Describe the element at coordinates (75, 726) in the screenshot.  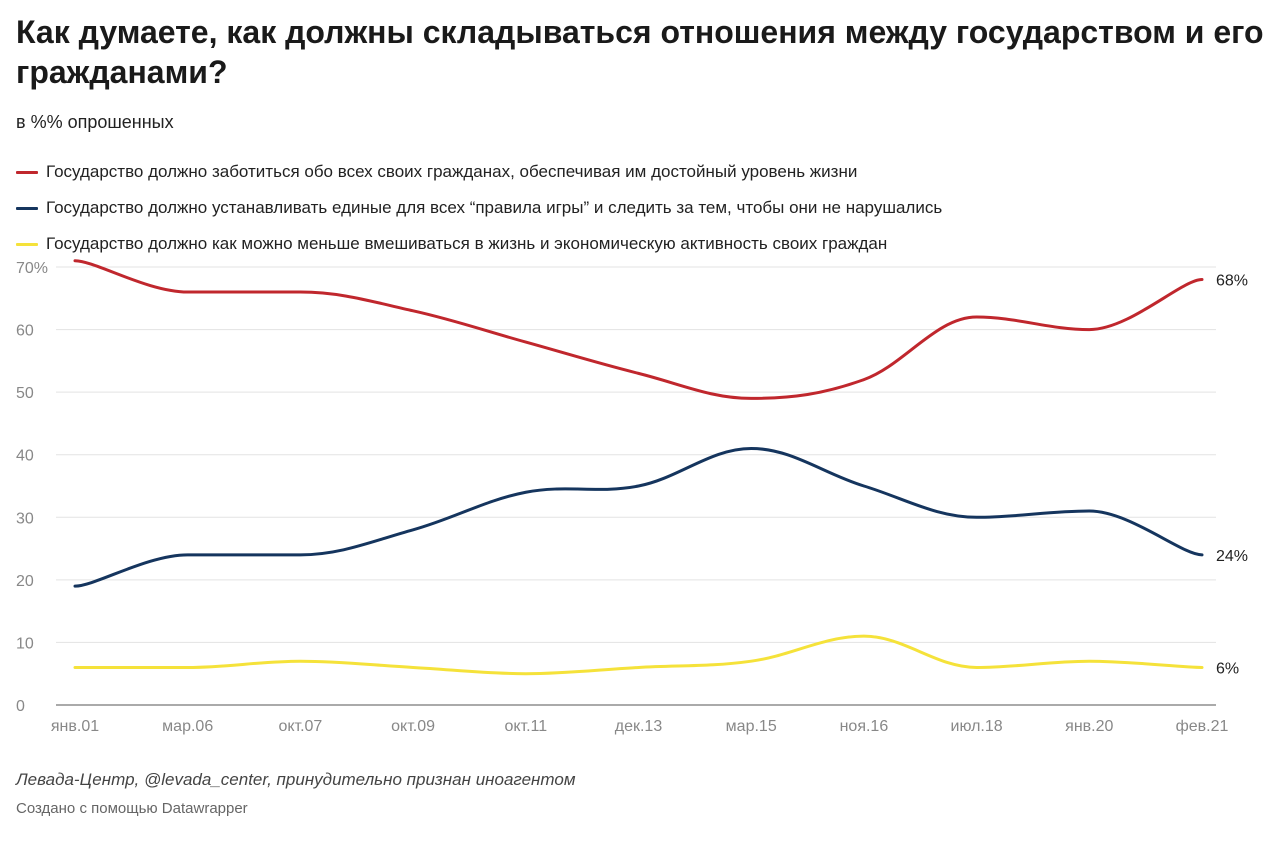
I see `x-tick-label: янв.01` at that location.